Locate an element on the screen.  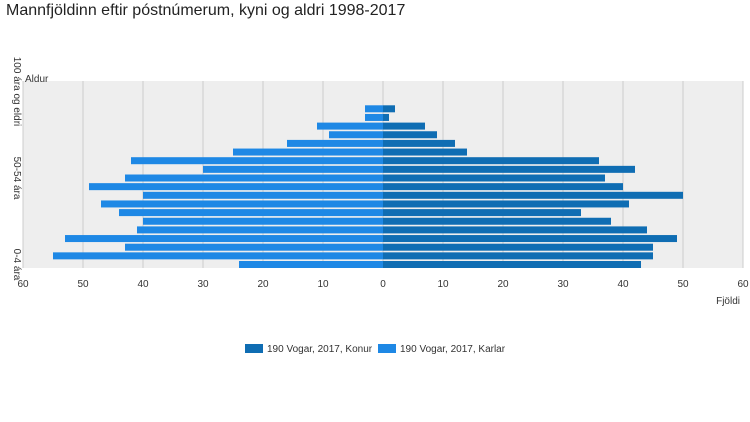
x-tick-label-3: 30 is located at coordinates (203, 284).